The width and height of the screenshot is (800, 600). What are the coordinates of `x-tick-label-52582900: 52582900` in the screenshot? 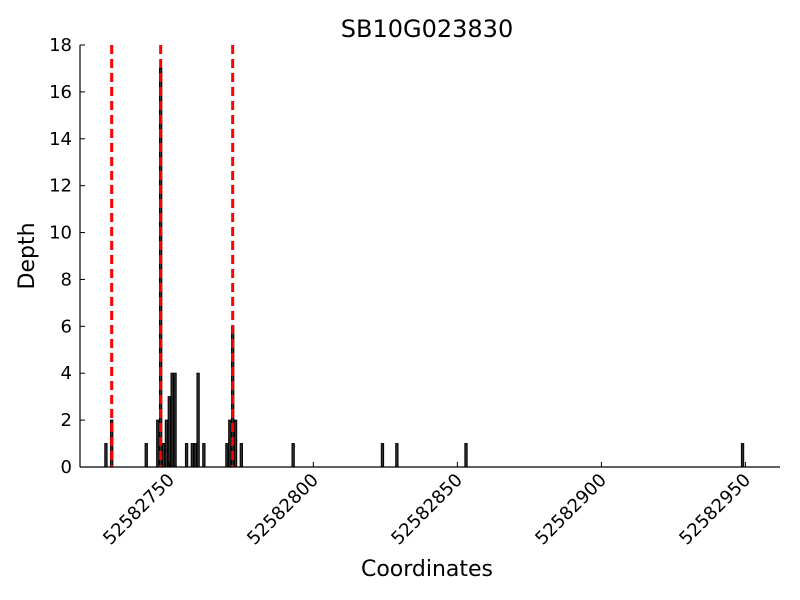 It's located at (571, 510).